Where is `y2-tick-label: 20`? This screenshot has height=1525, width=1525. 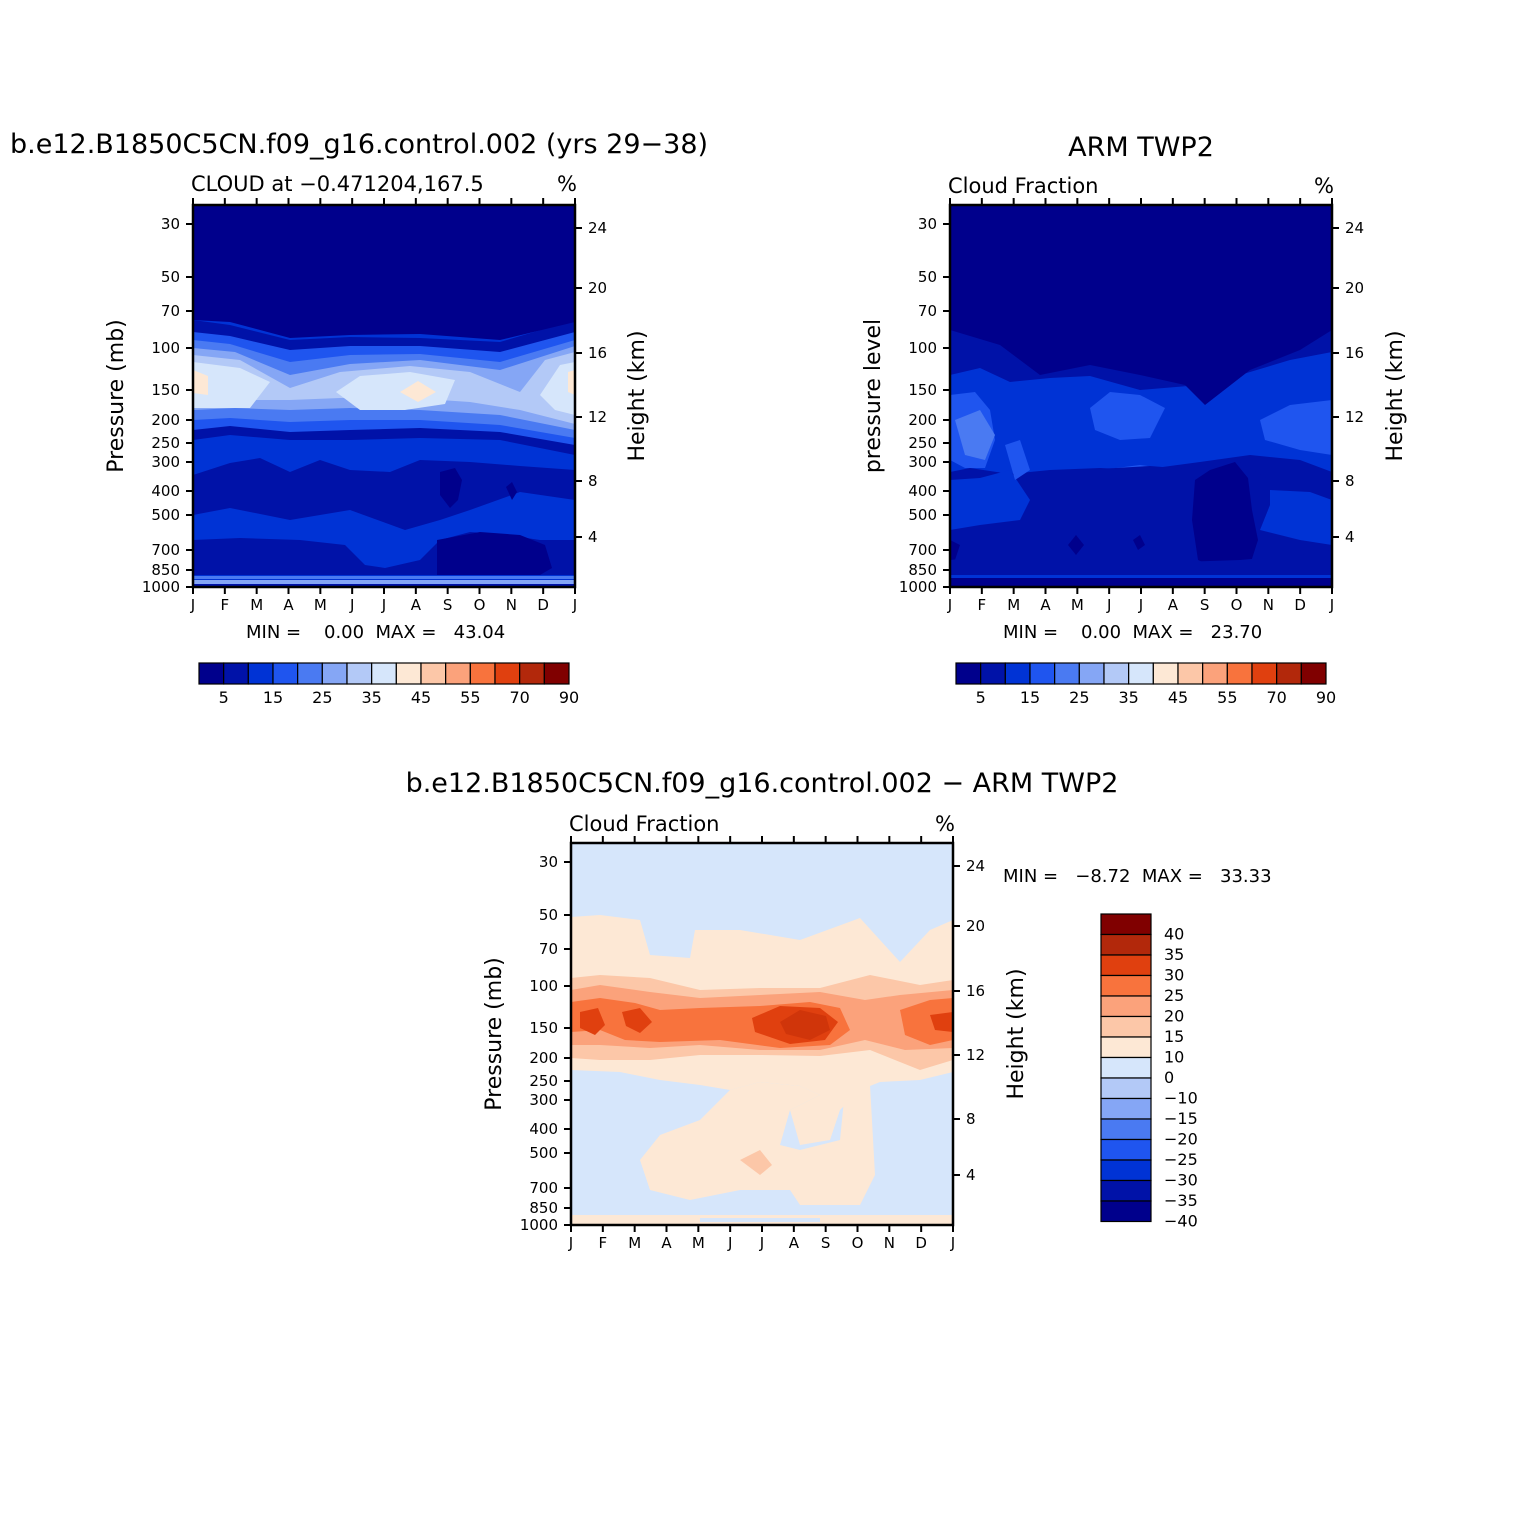
y2-tick-label: 20 is located at coordinates (1354, 288).